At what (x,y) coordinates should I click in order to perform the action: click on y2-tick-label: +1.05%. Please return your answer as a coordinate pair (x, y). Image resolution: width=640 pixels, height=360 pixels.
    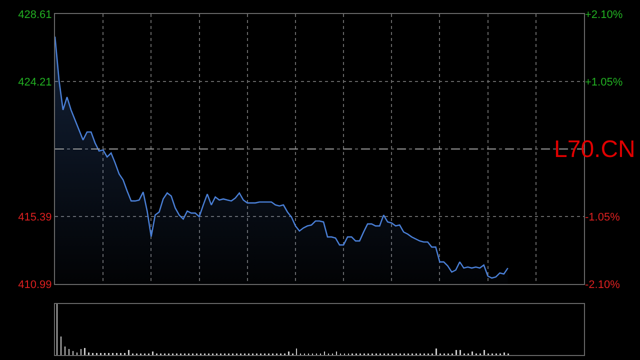
    Looking at the image, I should click on (604, 82).